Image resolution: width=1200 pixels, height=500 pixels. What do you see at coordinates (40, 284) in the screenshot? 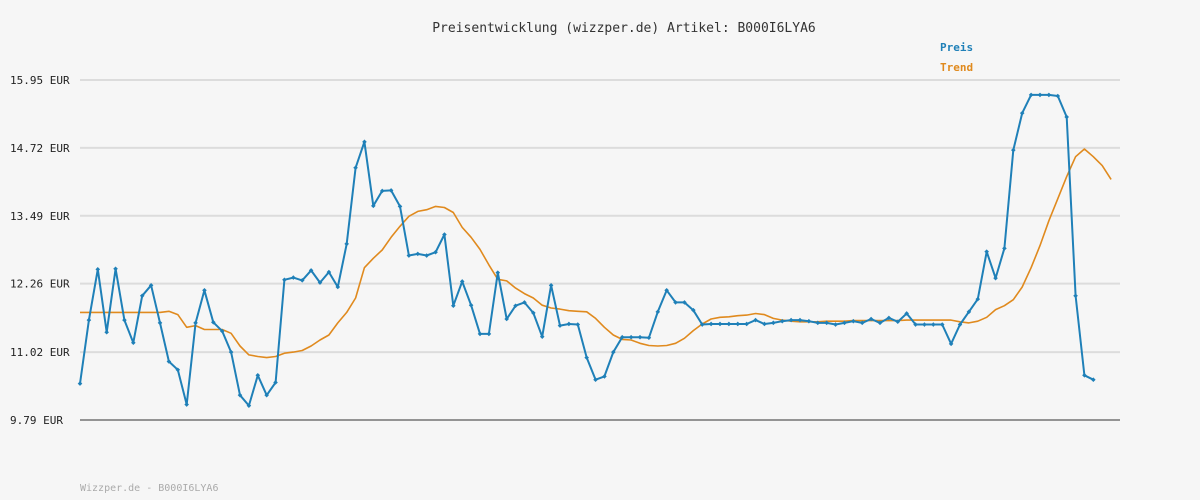
I see `y-tick-label: 12.26 EUR` at bounding box center [40, 284].